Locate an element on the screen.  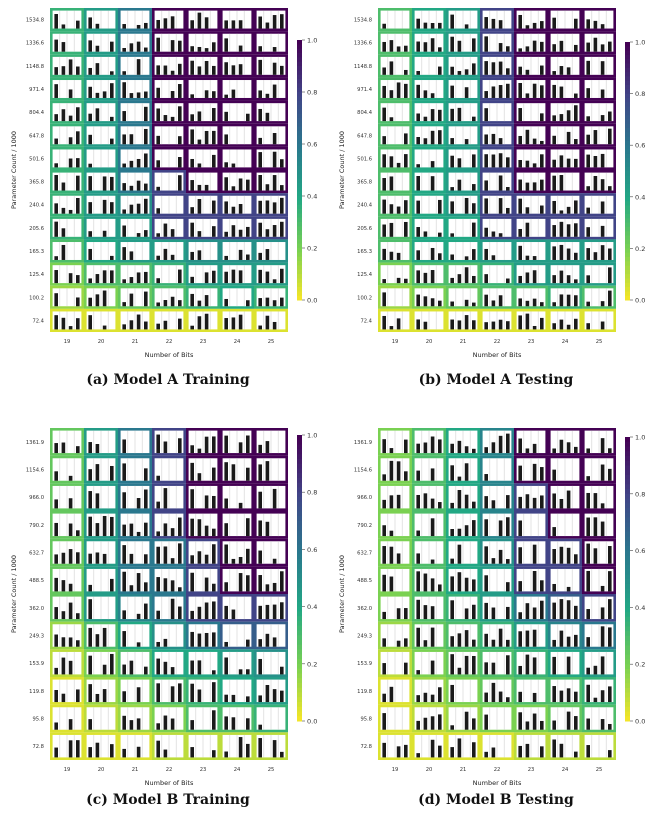
colorbar-tick-label: 0.8 is located at coordinates (640, 494).